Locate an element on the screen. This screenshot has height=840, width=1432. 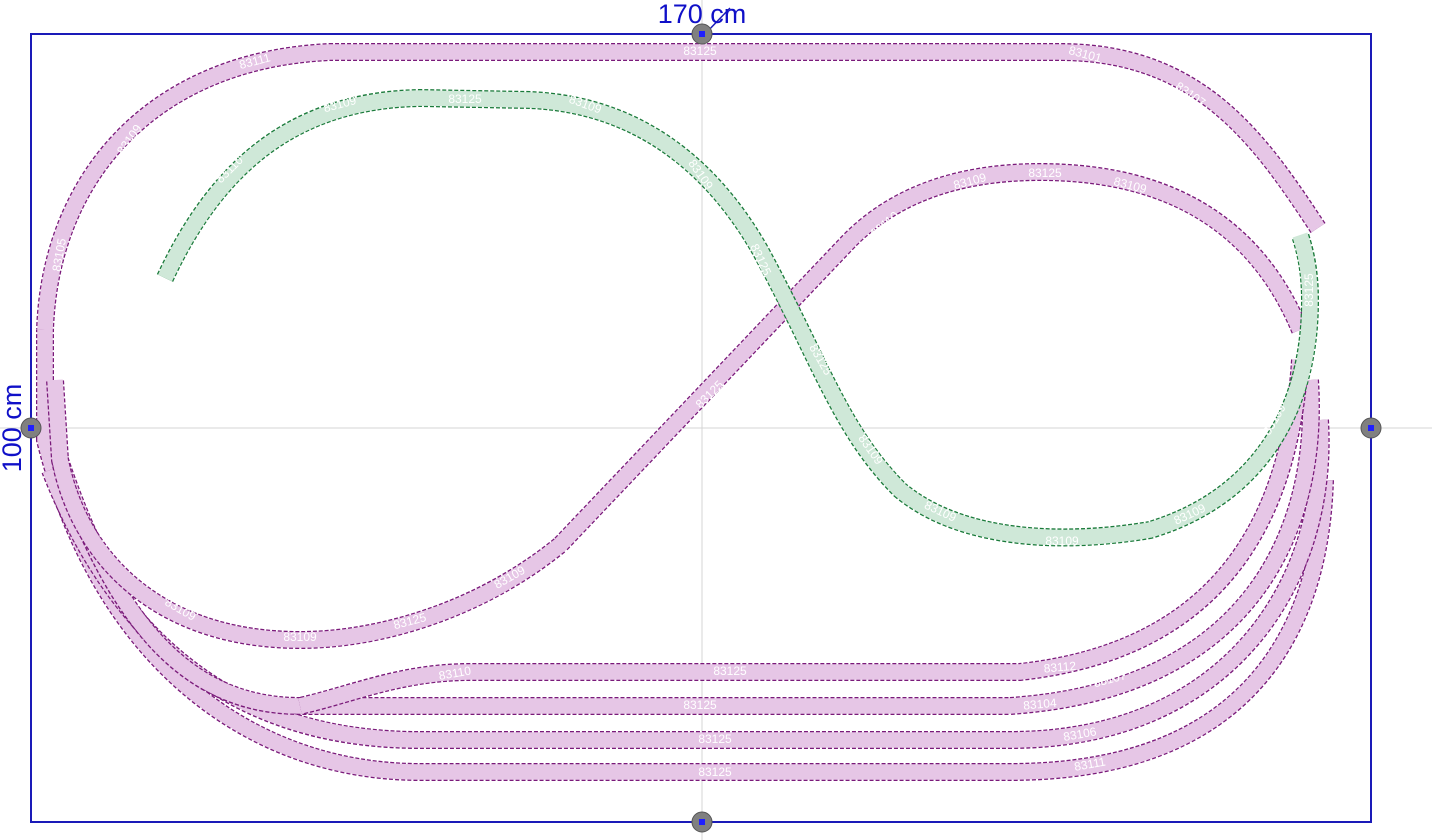
track-label: 83106 is located at coordinates (1080, 734).